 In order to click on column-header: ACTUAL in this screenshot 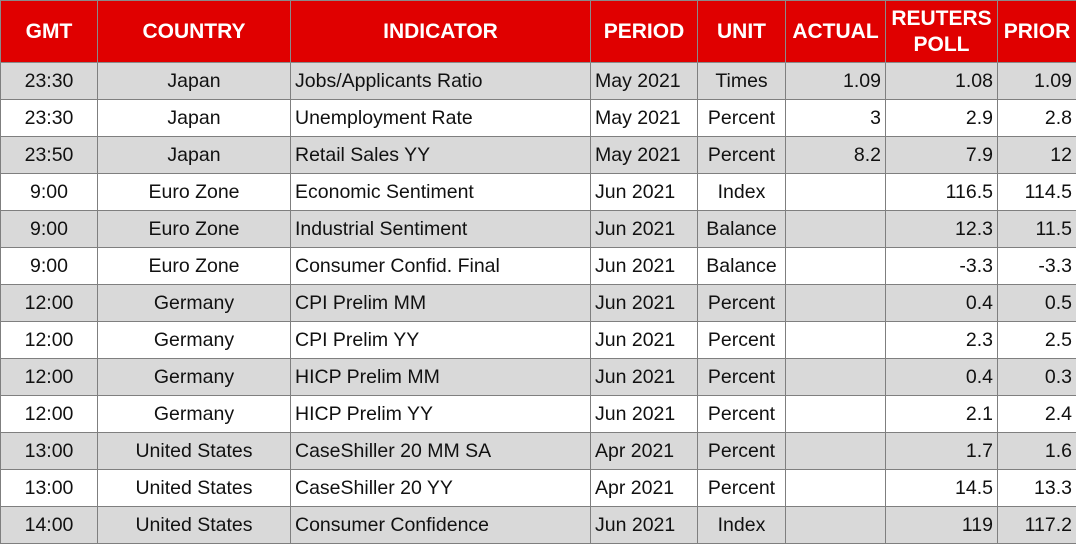, I will do `click(836, 32)`.